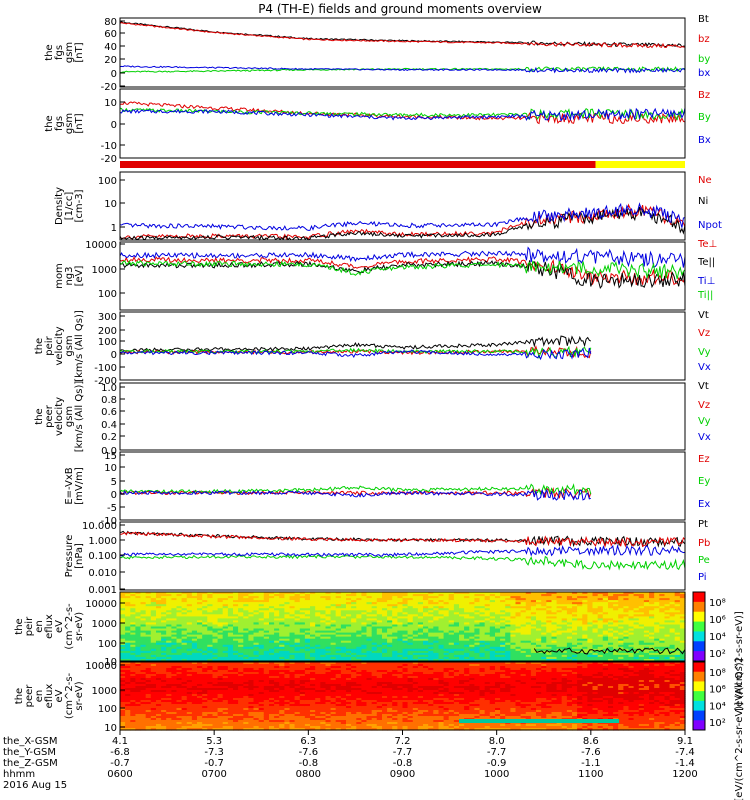  Describe the element at coordinates (102, 590) in the screenshot. I see `y-tick-label: 0.001` at that location.